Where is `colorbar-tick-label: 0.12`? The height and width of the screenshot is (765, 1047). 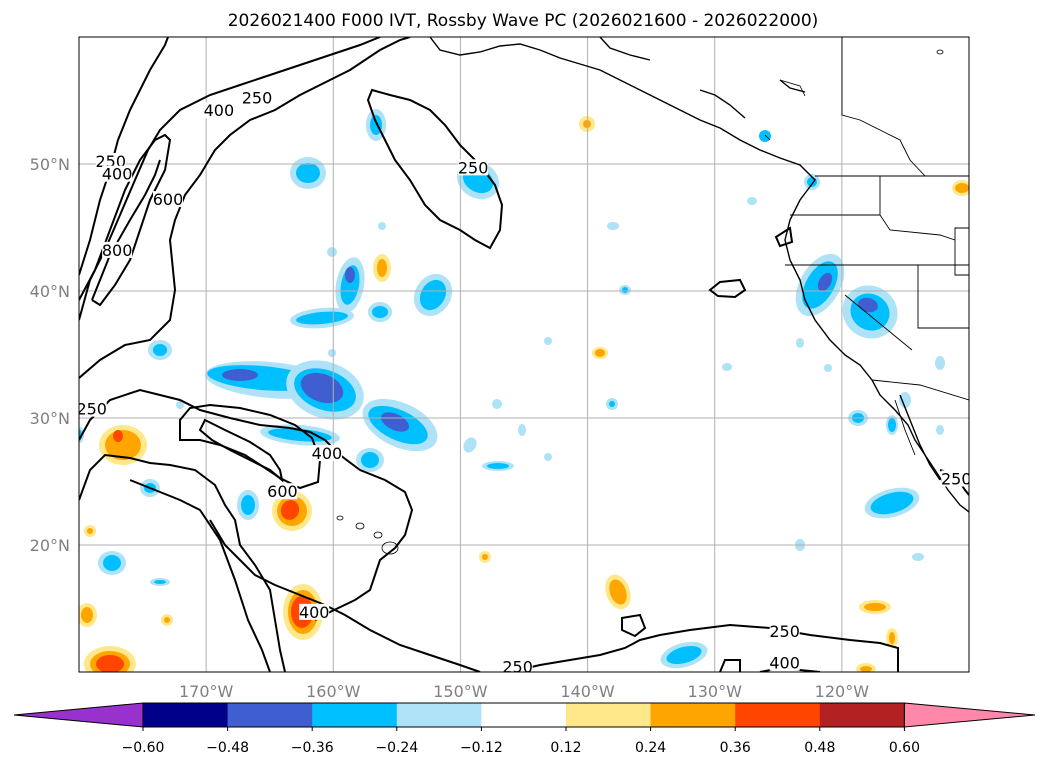 colorbar-tick-label: 0.12 is located at coordinates (565, 748).